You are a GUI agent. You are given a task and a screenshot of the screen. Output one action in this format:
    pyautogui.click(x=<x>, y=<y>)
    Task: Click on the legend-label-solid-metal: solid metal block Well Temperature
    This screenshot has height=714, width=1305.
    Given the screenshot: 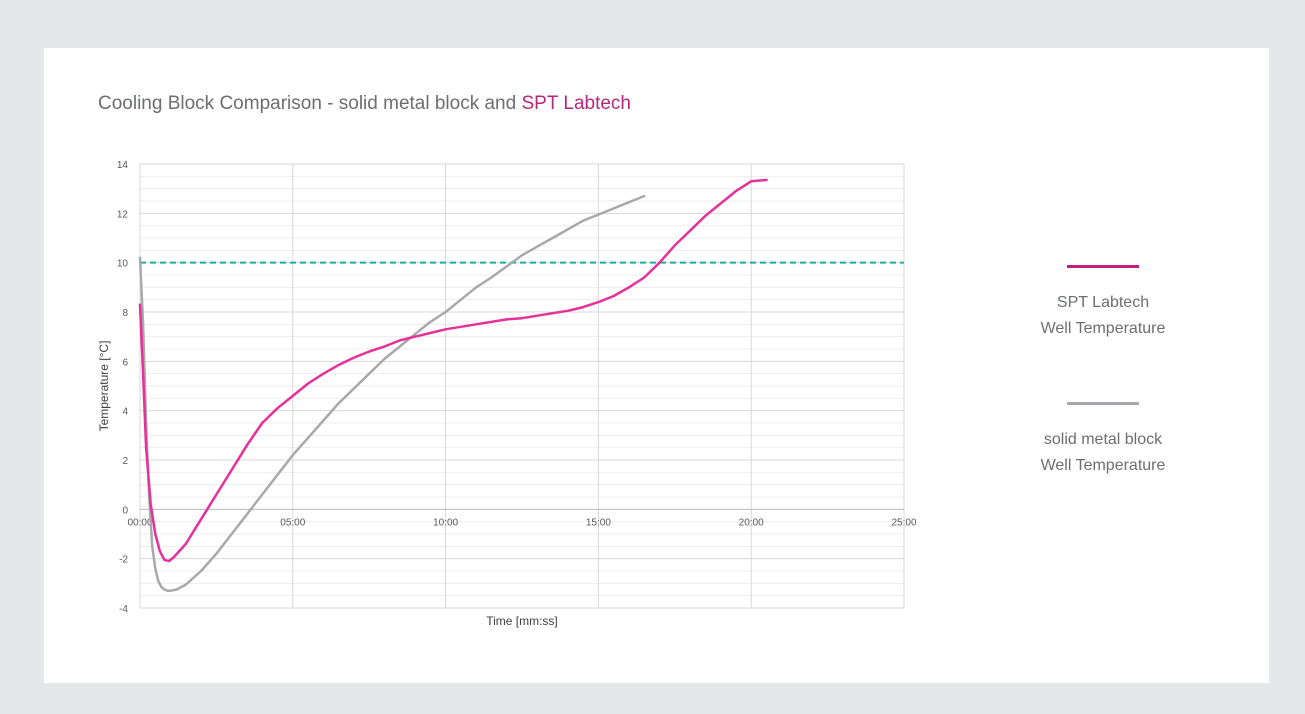 What is the action you would take?
    pyautogui.click(x=1103, y=453)
    